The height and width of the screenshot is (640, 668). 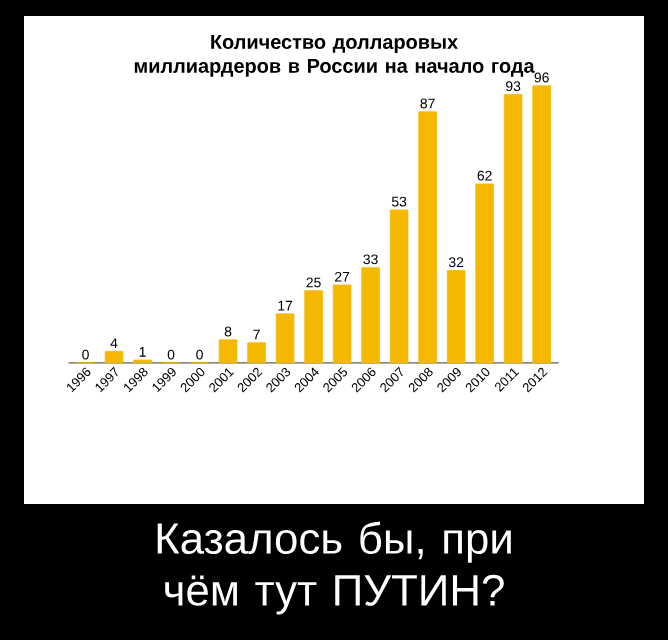 I want to click on chart-title: Количество долларовых миллиардеров в России на начало года, so click(x=334, y=56).